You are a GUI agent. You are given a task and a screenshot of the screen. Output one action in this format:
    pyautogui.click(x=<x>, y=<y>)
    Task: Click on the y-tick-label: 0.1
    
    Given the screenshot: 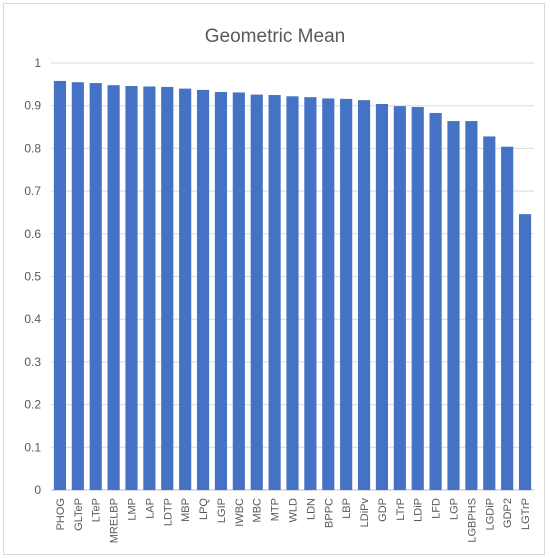 What is the action you would take?
    pyautogui.click(x=32, y=447)
    